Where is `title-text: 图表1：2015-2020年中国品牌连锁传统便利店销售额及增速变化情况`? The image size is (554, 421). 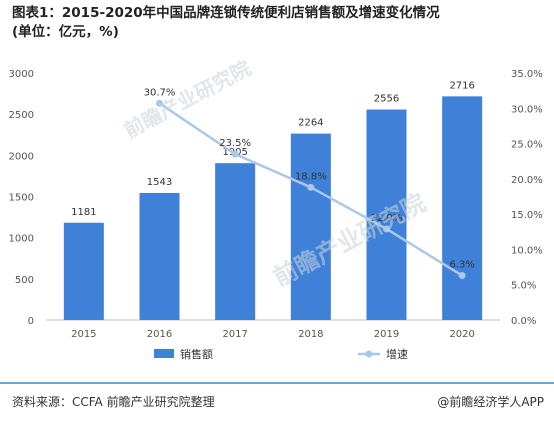
title-text: 图表1：2015-2020年中国品牌连锁传统便利店销售额及增速变化情况 is located at coordinates (226, 13).